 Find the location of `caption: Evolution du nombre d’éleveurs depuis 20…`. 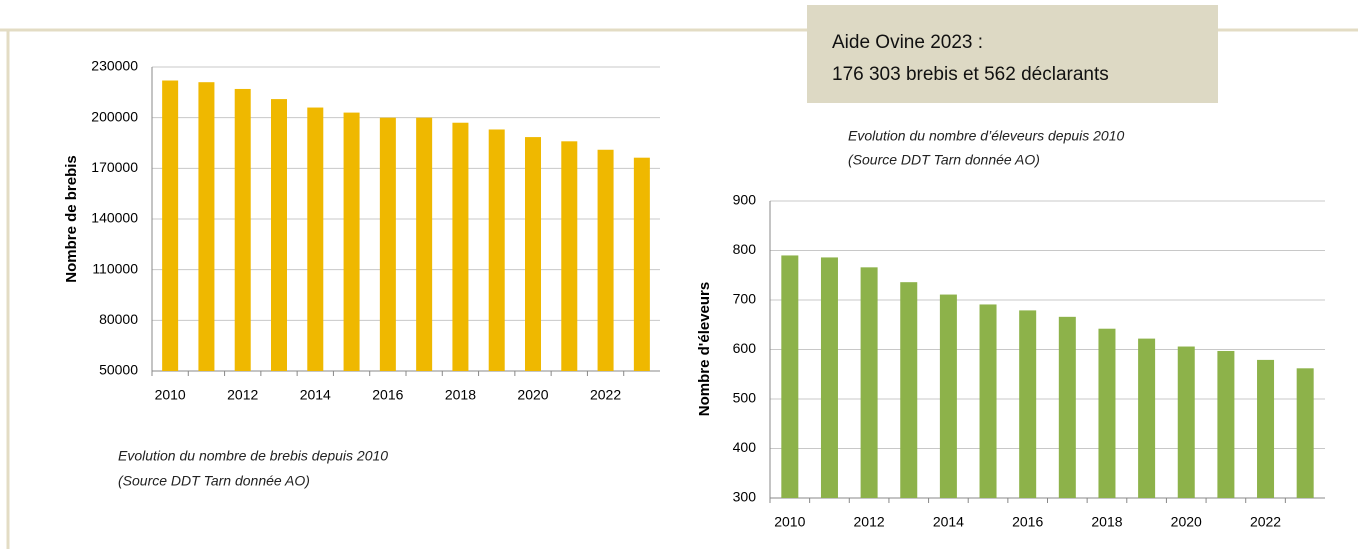

caption: Evolution du nombre d’éleveurs depuis 20… is located at coordinates (986, 136).